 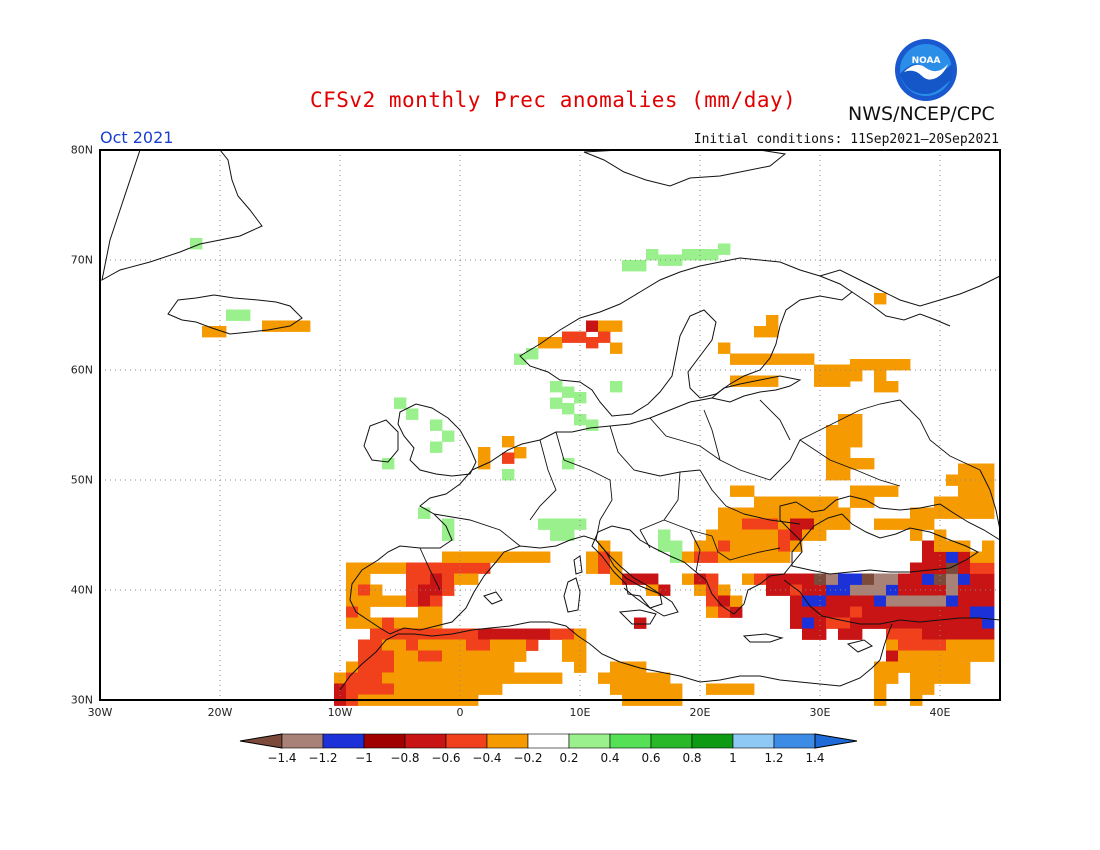 What do you see at coordinates (926, 61) in the screenshot?
I see `noaa-logo-text: NOAA` at bounding box center [926, 61].